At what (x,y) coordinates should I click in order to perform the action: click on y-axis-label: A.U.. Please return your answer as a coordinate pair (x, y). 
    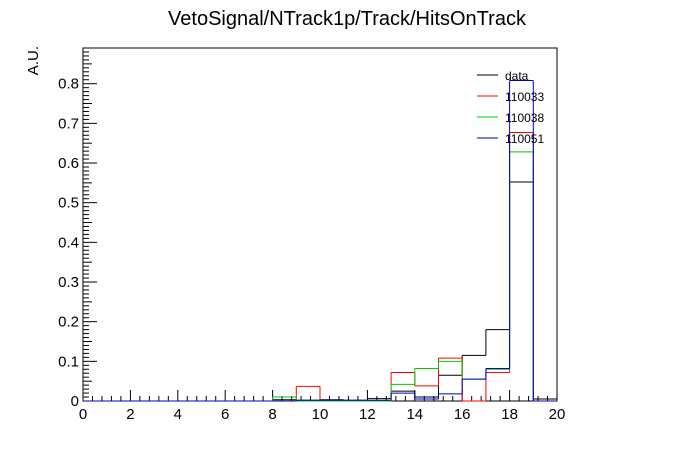
    Looking at the image, I should click on (33, 60).